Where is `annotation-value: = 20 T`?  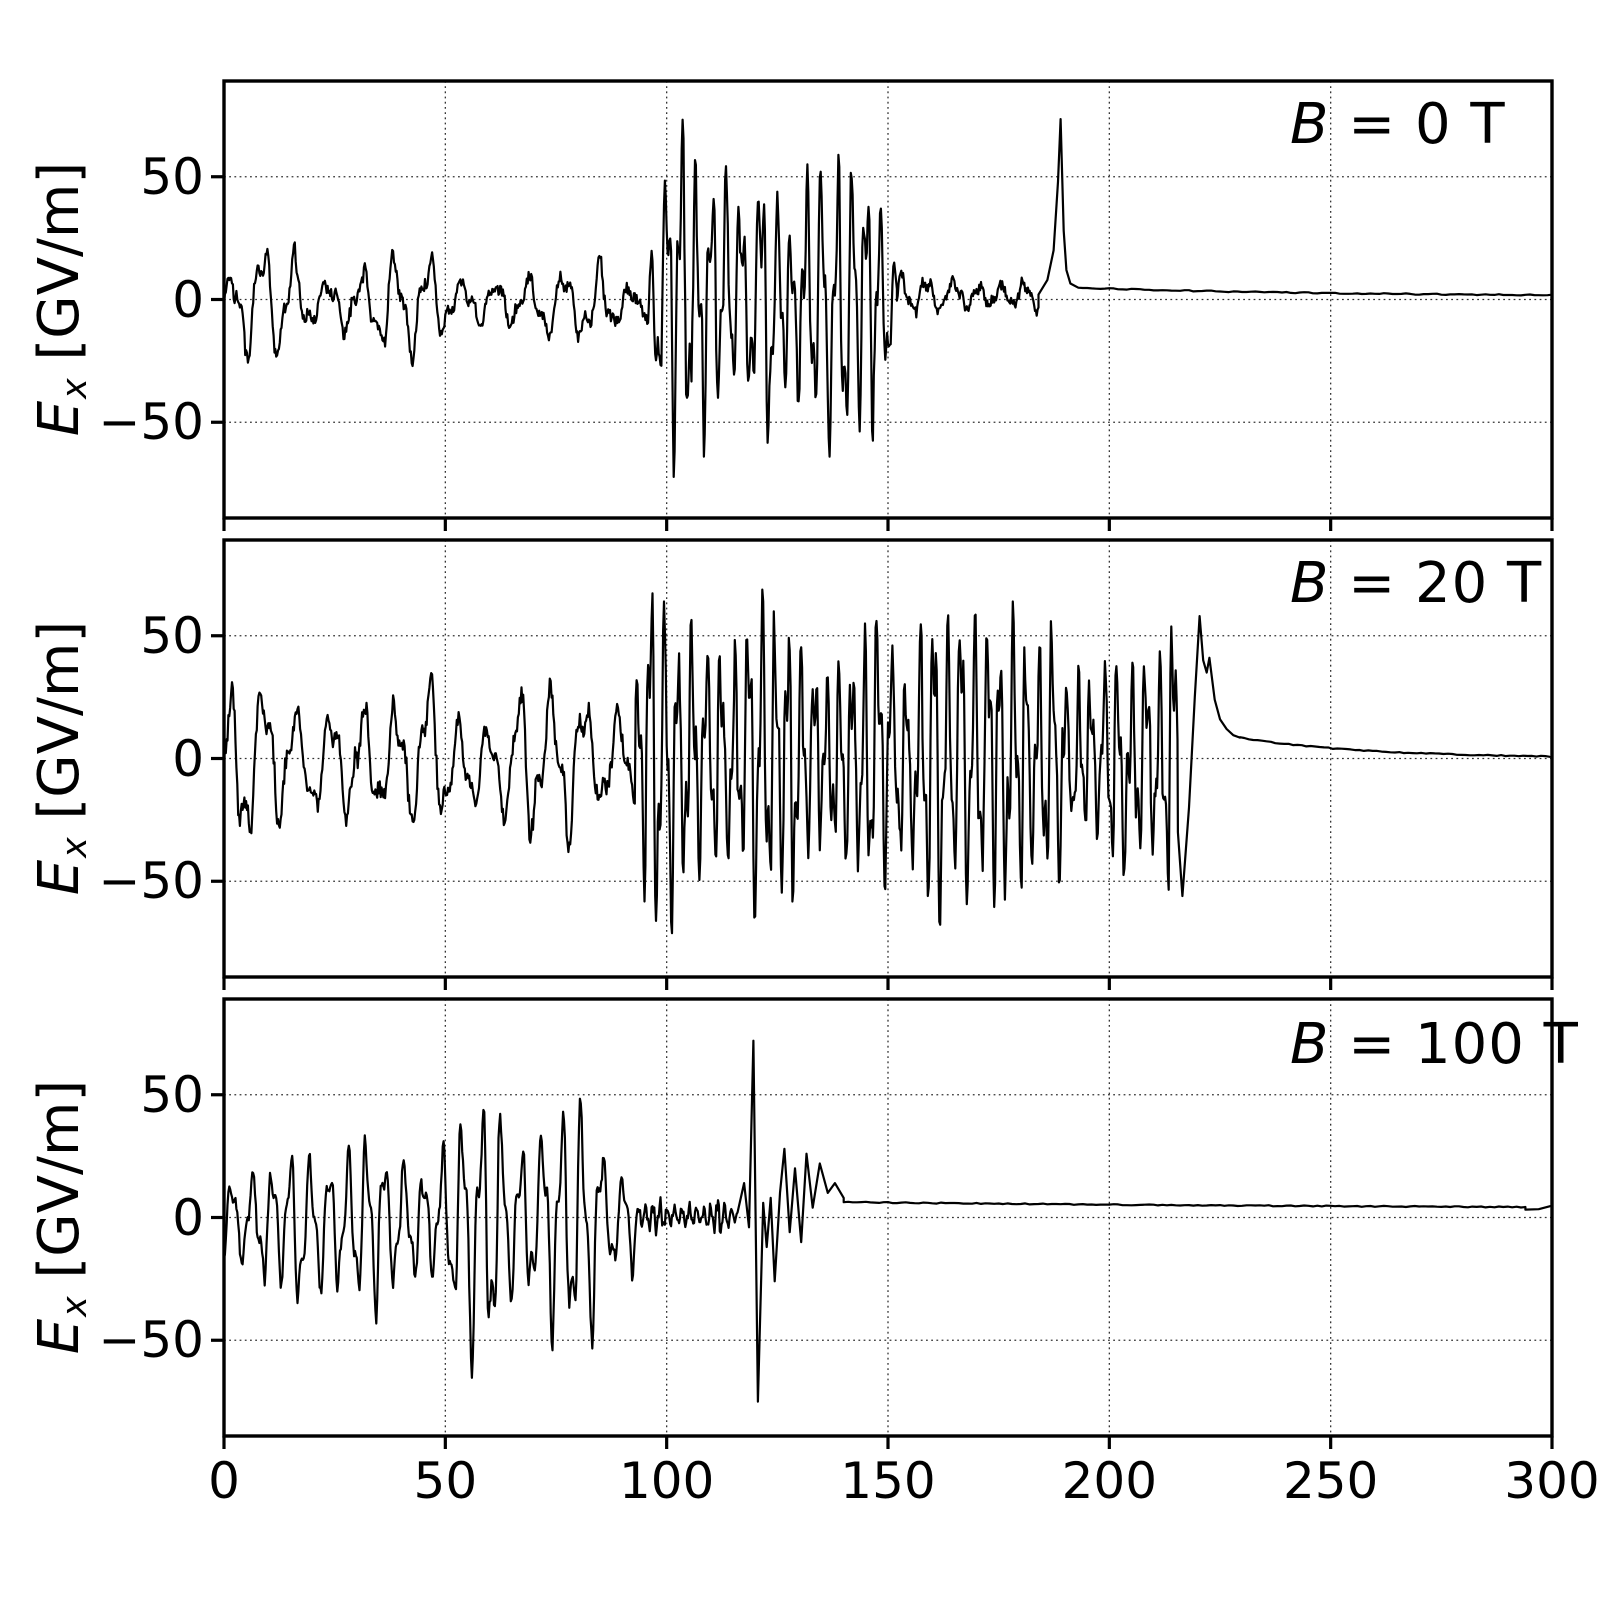 annotation-value: = 20 T is located at coordinates (1436, 583).